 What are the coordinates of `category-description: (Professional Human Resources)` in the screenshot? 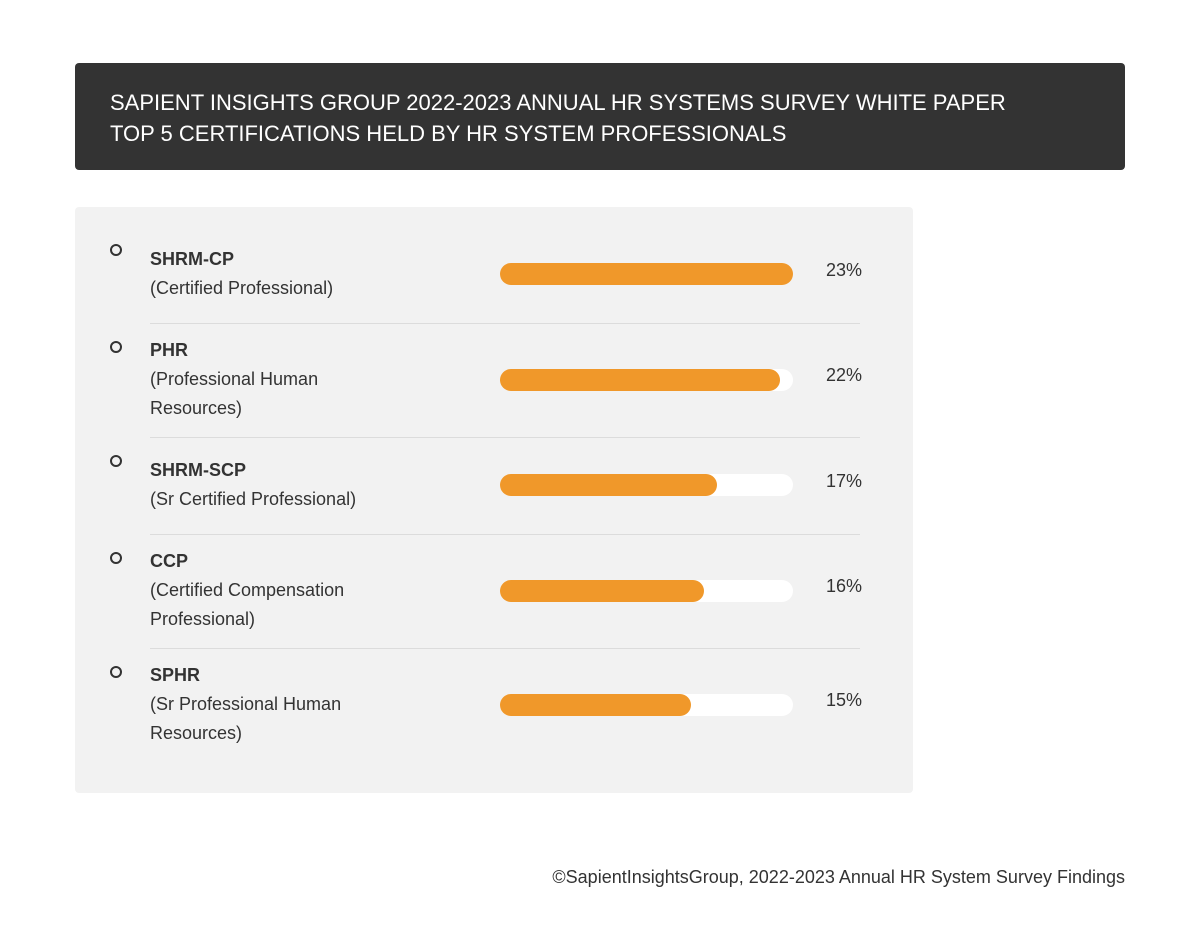 It's located at (234, 393).